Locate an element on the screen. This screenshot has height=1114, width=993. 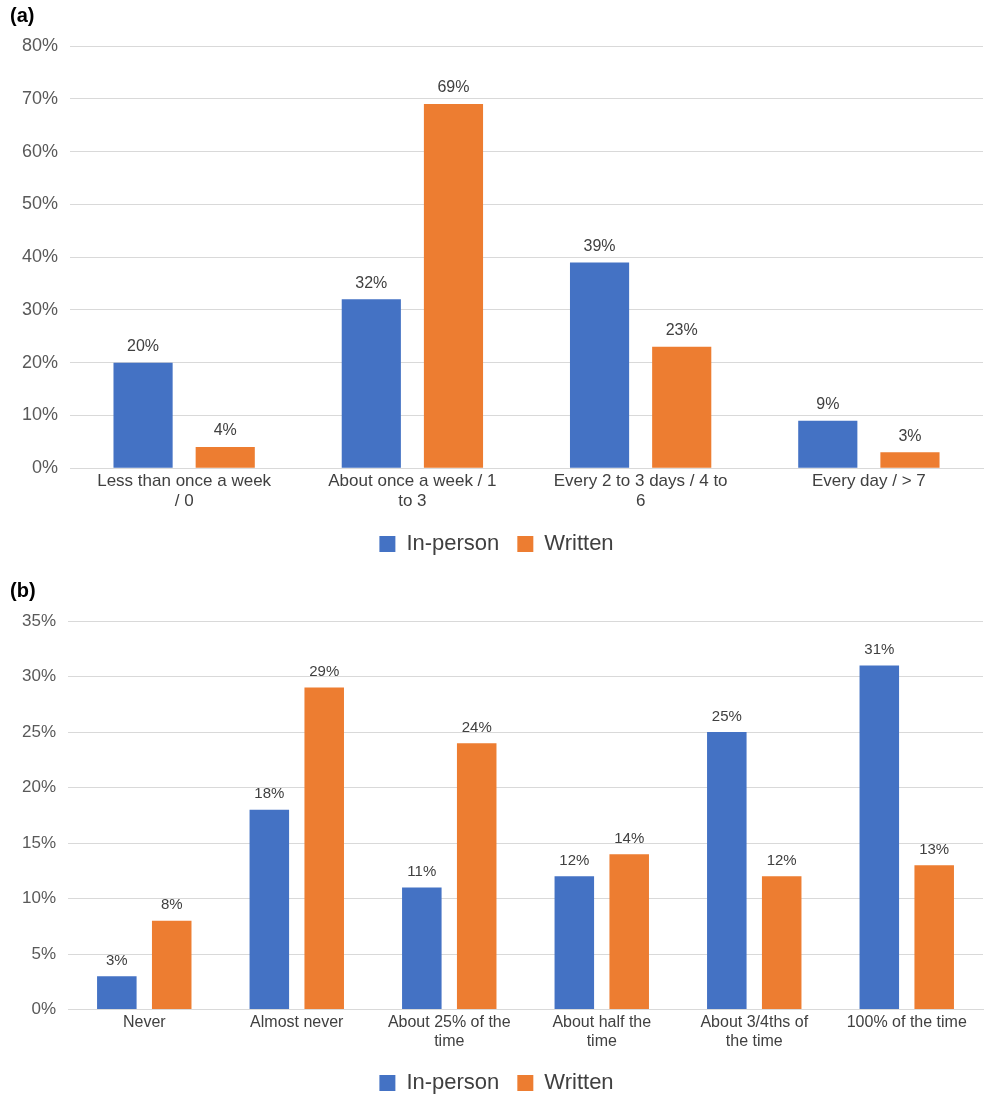
data-label: 69% is located at coordinates (453, 87).